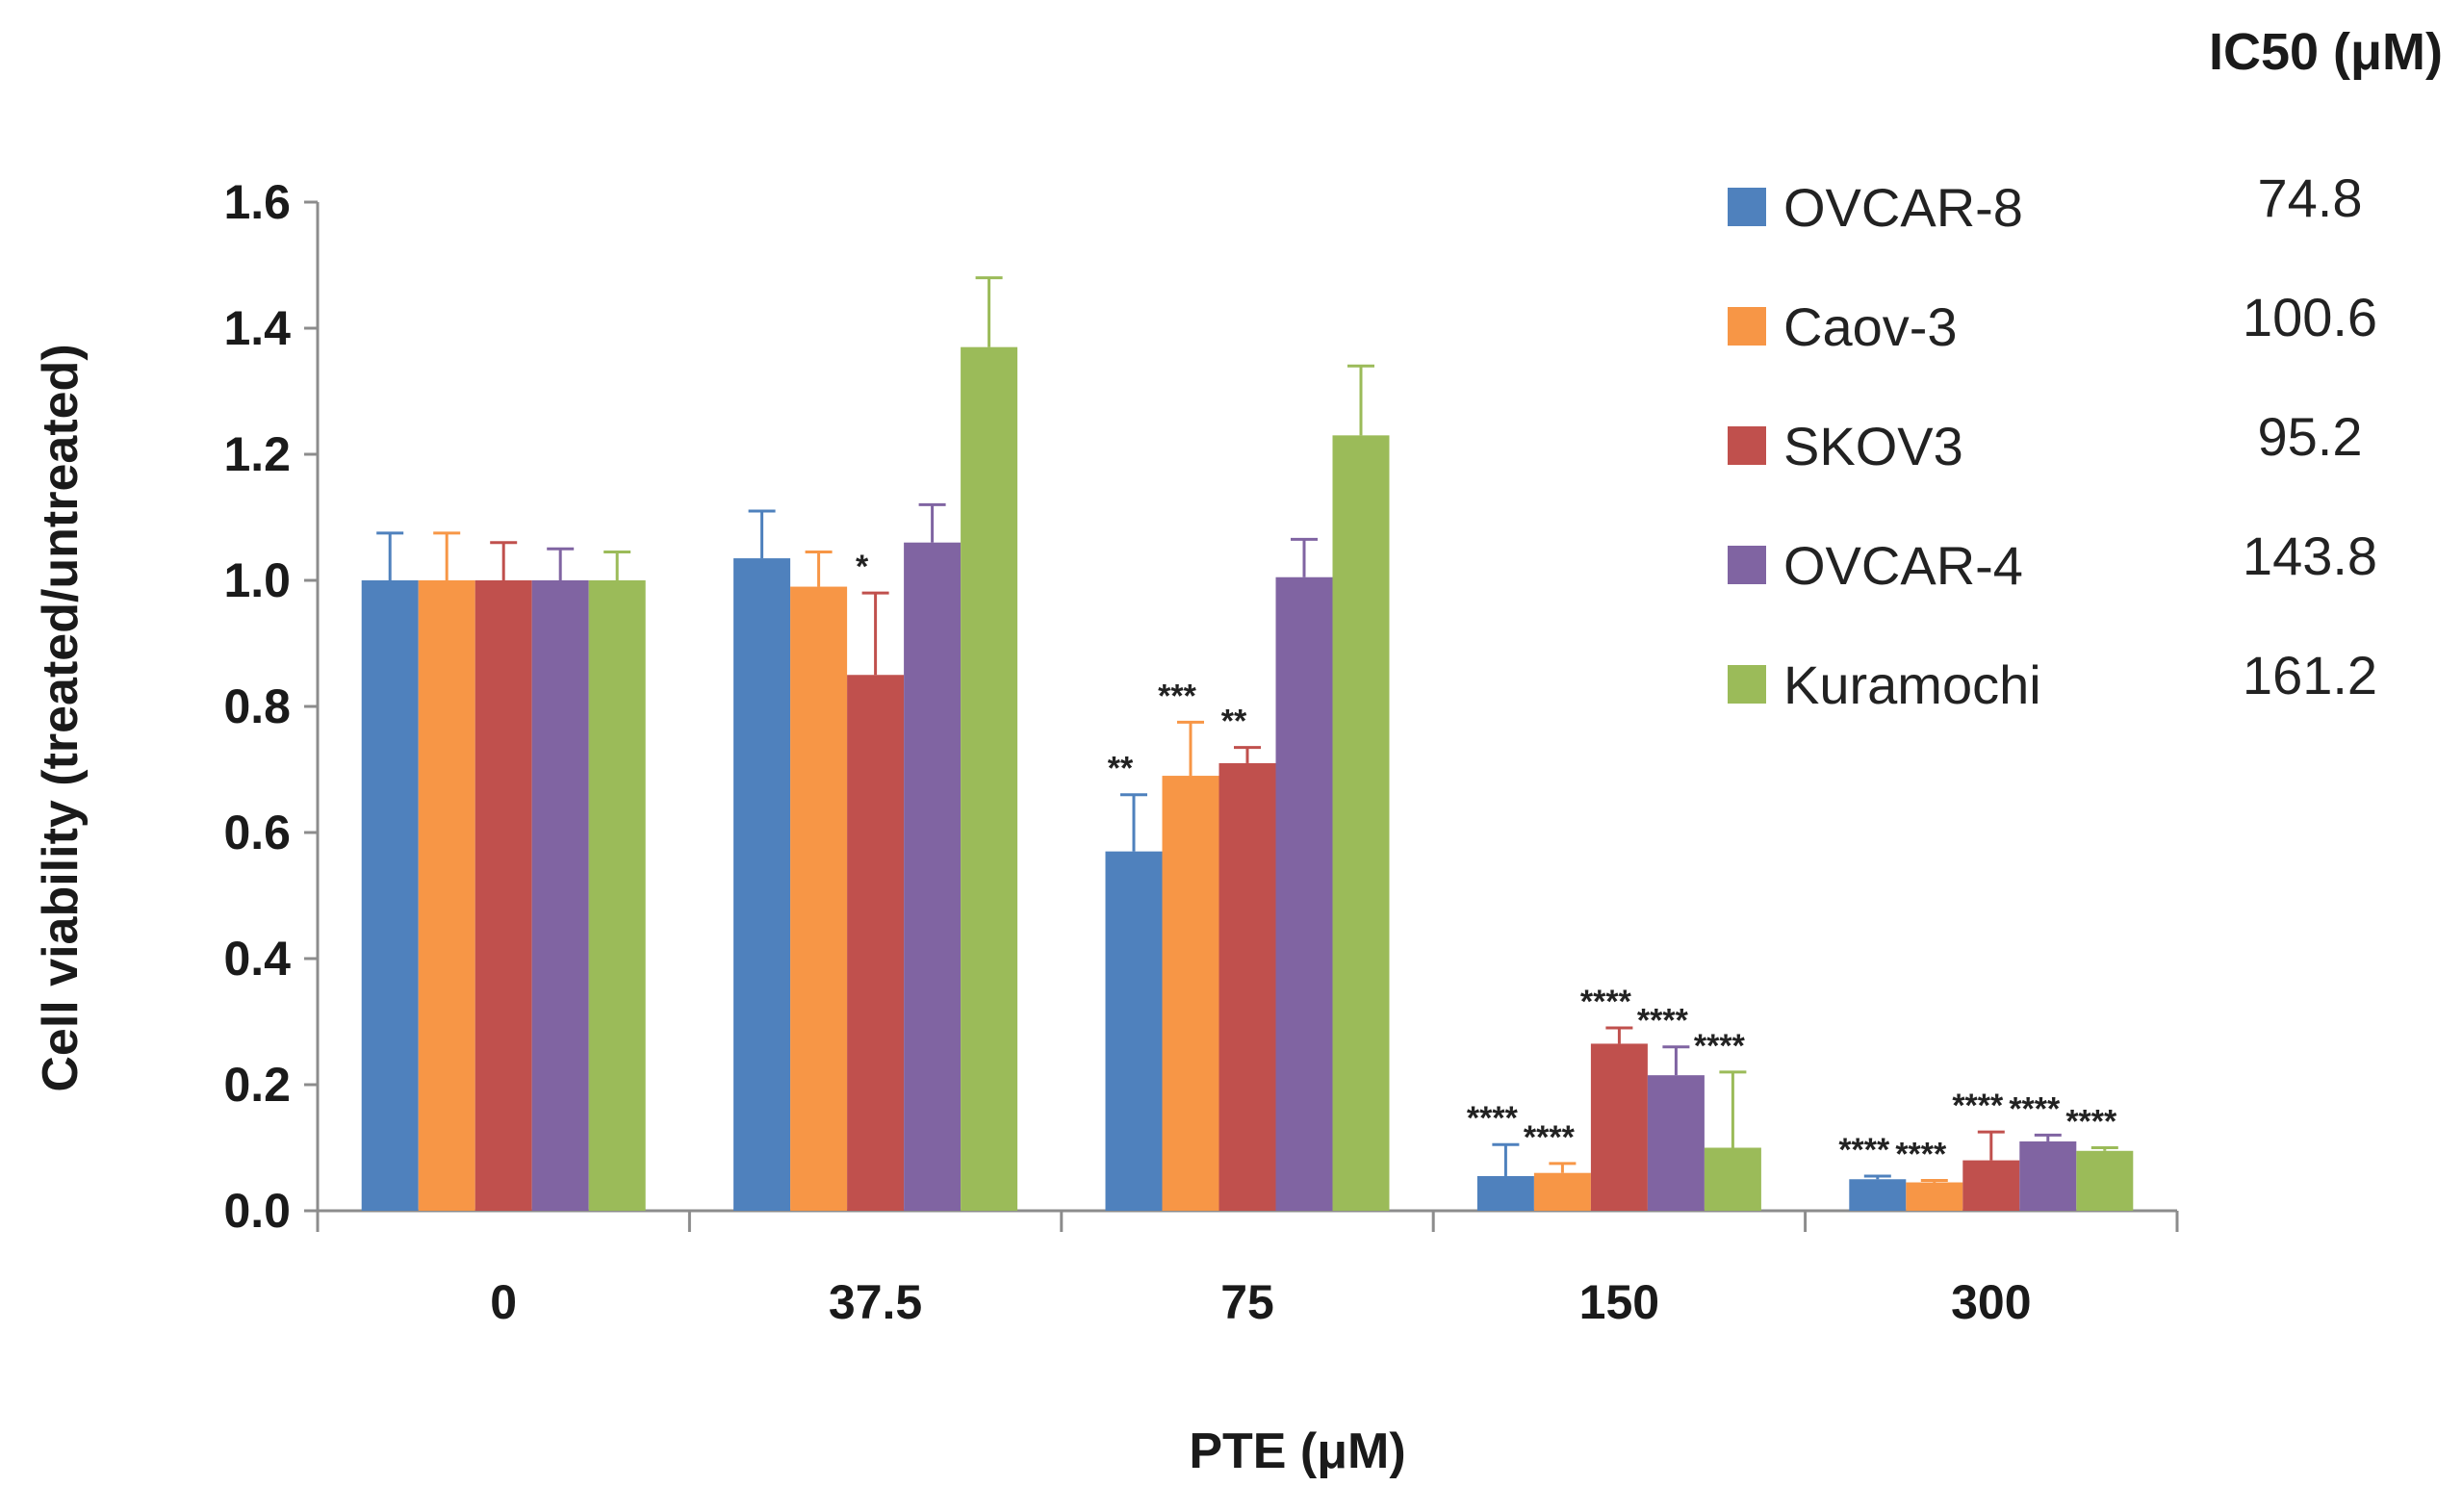  What do you see at coordinates (2310, 197) in the screenshot?
I see `ic50-value: 74.8` at bounding box center [2310, 197].